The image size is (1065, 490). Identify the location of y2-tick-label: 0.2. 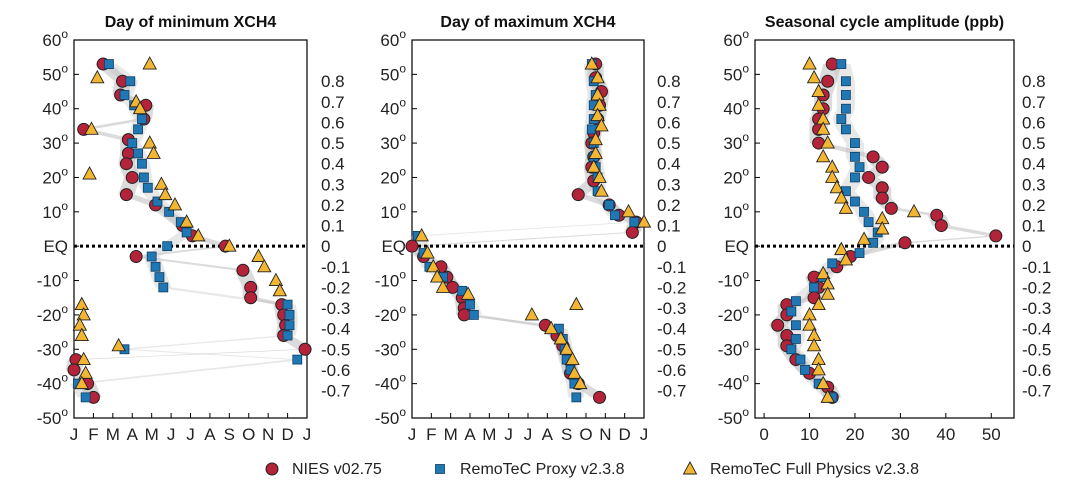
(333, 205).